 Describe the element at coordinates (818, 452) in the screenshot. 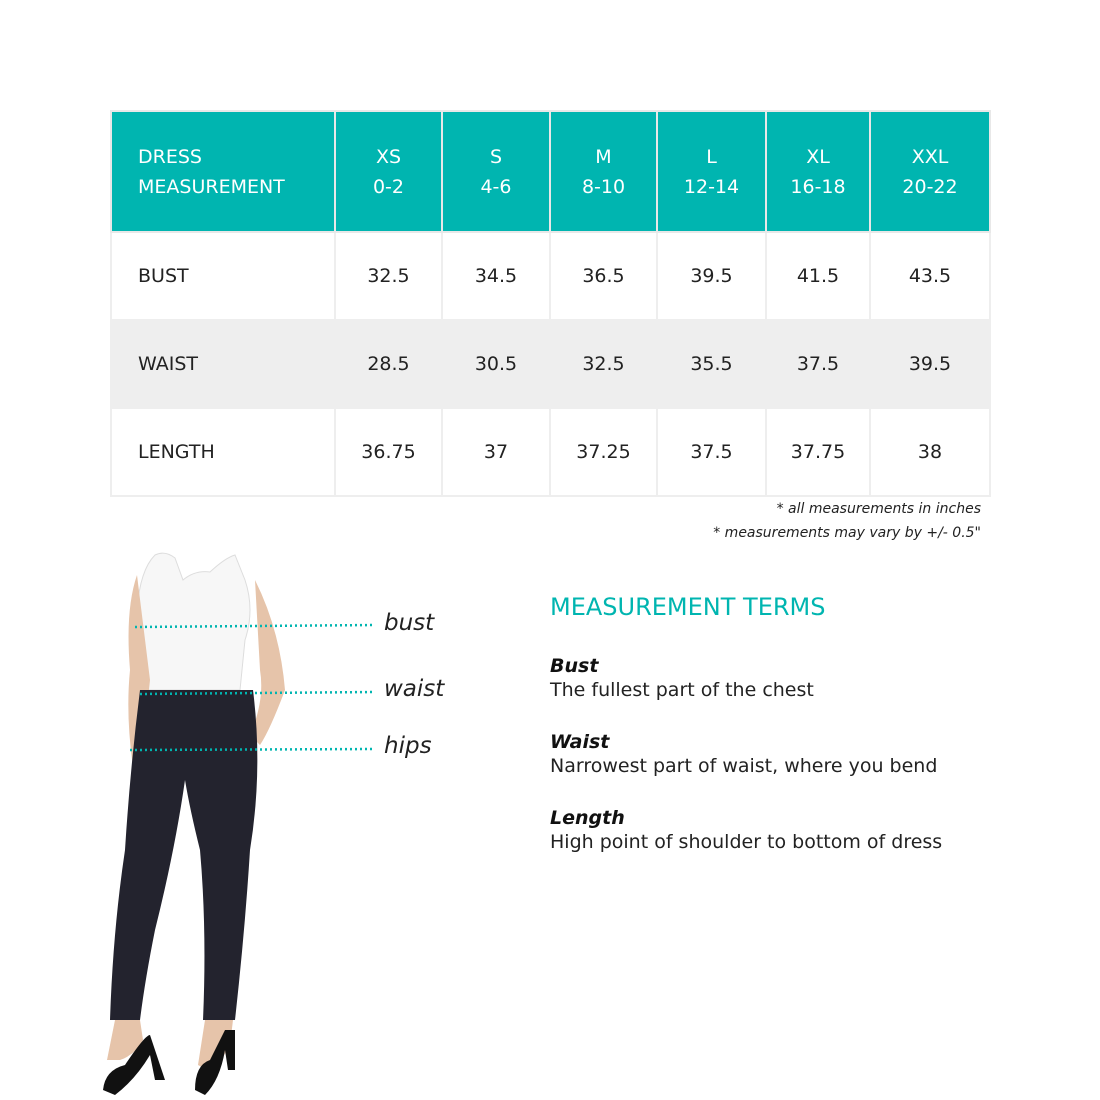

I see `cell-value: 37.75` at that location.